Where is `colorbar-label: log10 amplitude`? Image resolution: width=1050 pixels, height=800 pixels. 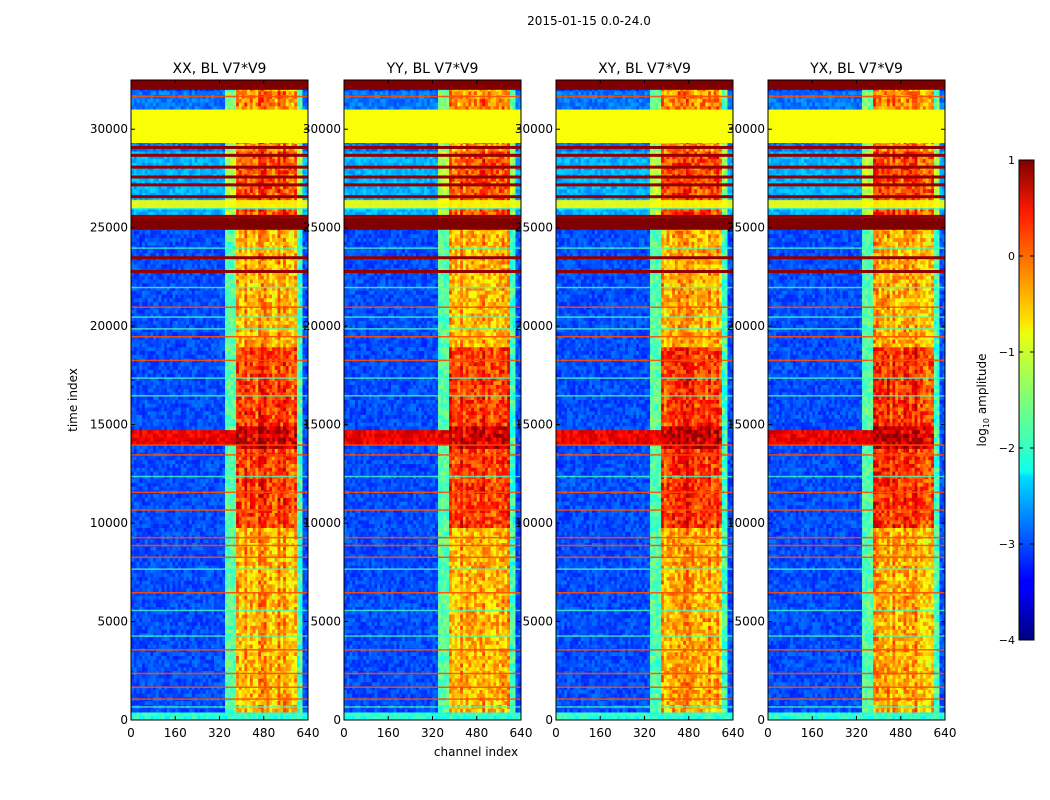
colorbar-label: log10 amplitude is located at coordinates (983, 400).